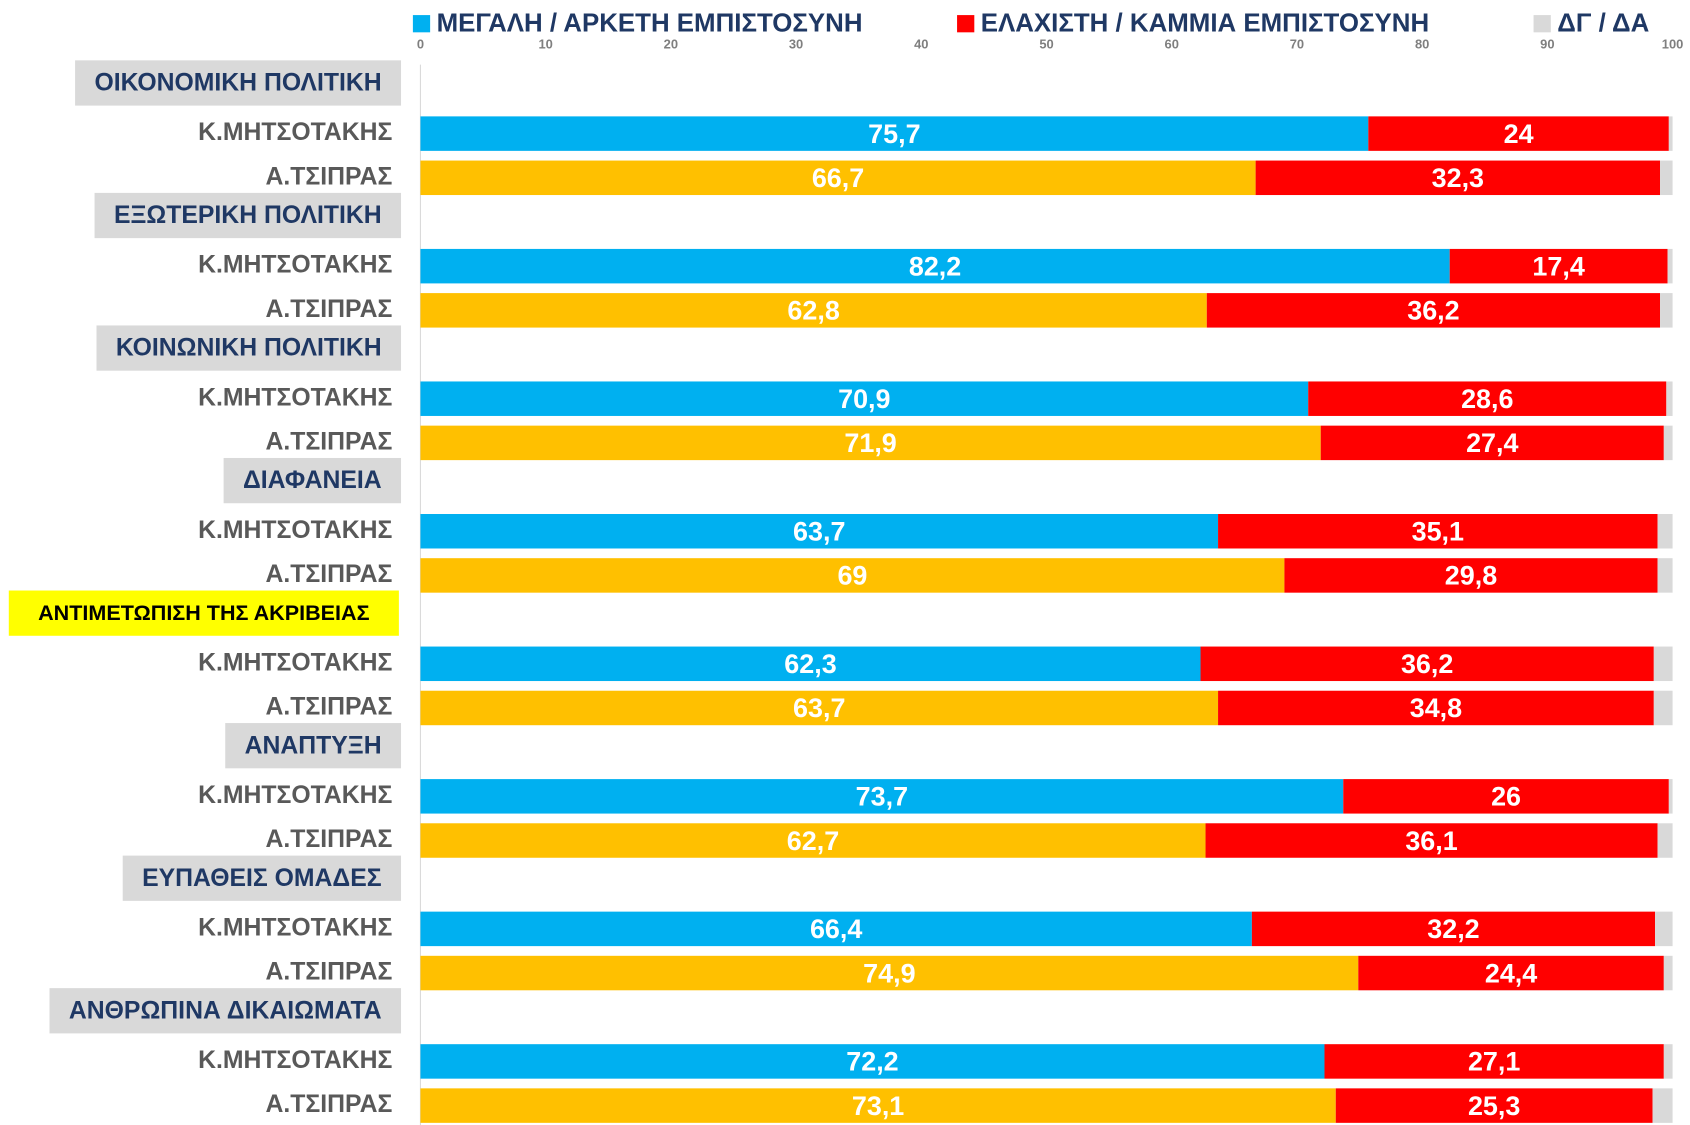 The height and width of the screenshot is (1125, 1690). I want to click on group-header: ΟΙΚΟΝΟΜΙΚΗ ΠΟΛΙΤΙΚΗ, so click(237, 83).